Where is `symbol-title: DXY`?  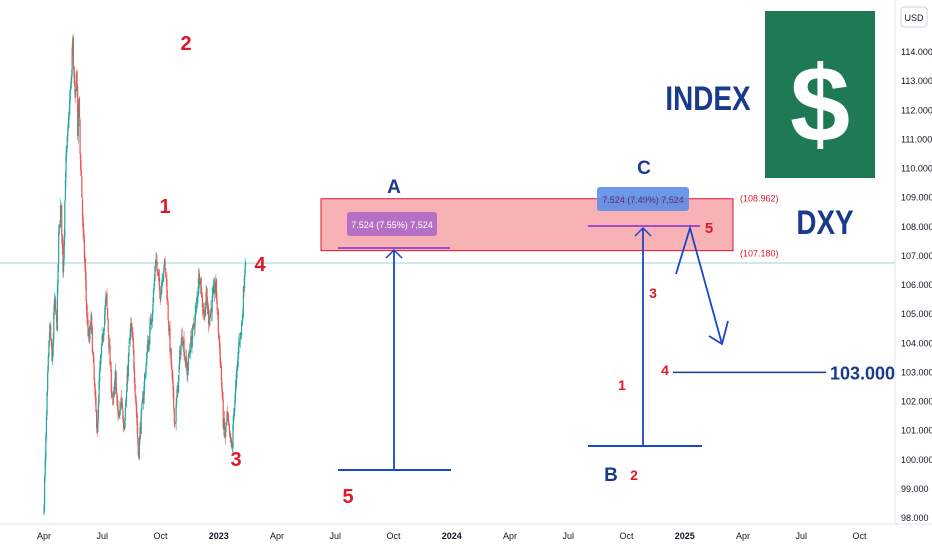 symbol-title: DXY is located at coordinates (825, 222).